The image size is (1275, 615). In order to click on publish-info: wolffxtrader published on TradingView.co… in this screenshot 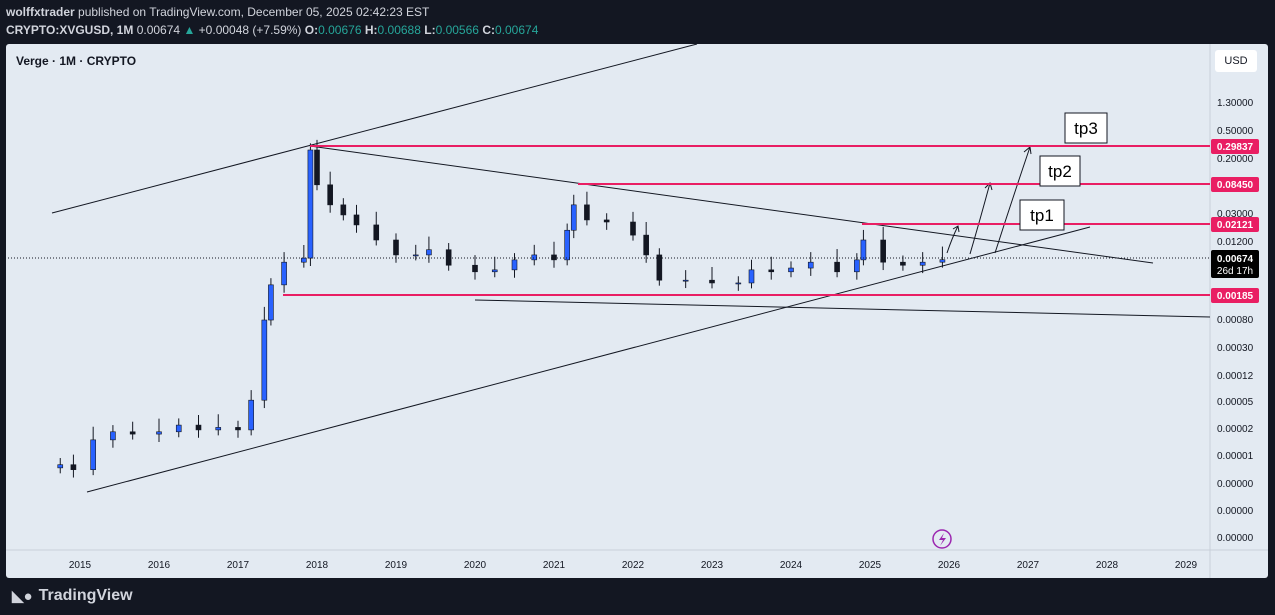, I will do `click(217, 12)`.